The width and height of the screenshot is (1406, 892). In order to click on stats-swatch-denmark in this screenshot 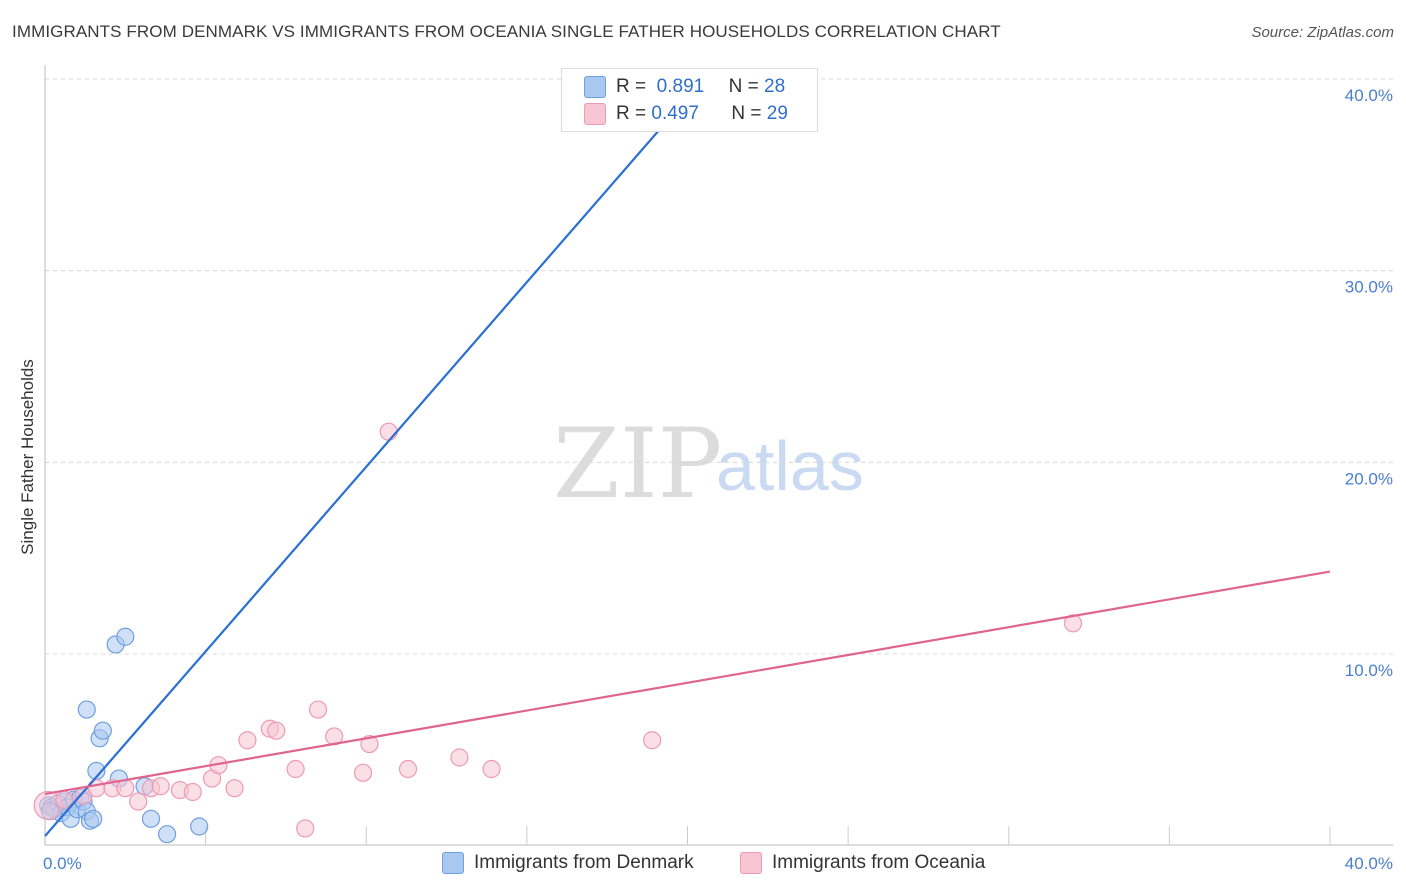, I will do `click(595, 87)`.